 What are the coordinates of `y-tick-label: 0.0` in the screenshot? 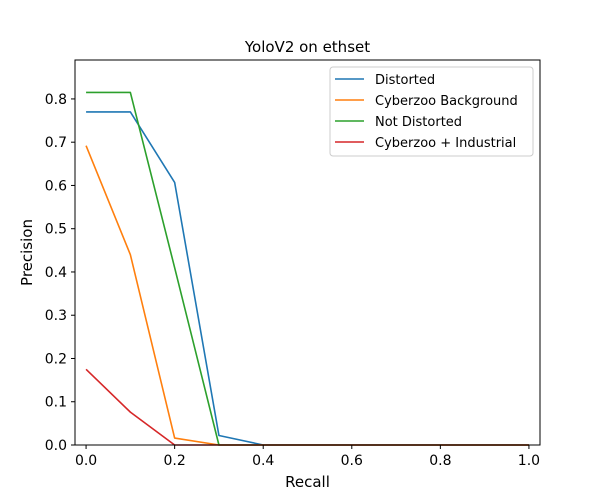 It's located at (56, 446).